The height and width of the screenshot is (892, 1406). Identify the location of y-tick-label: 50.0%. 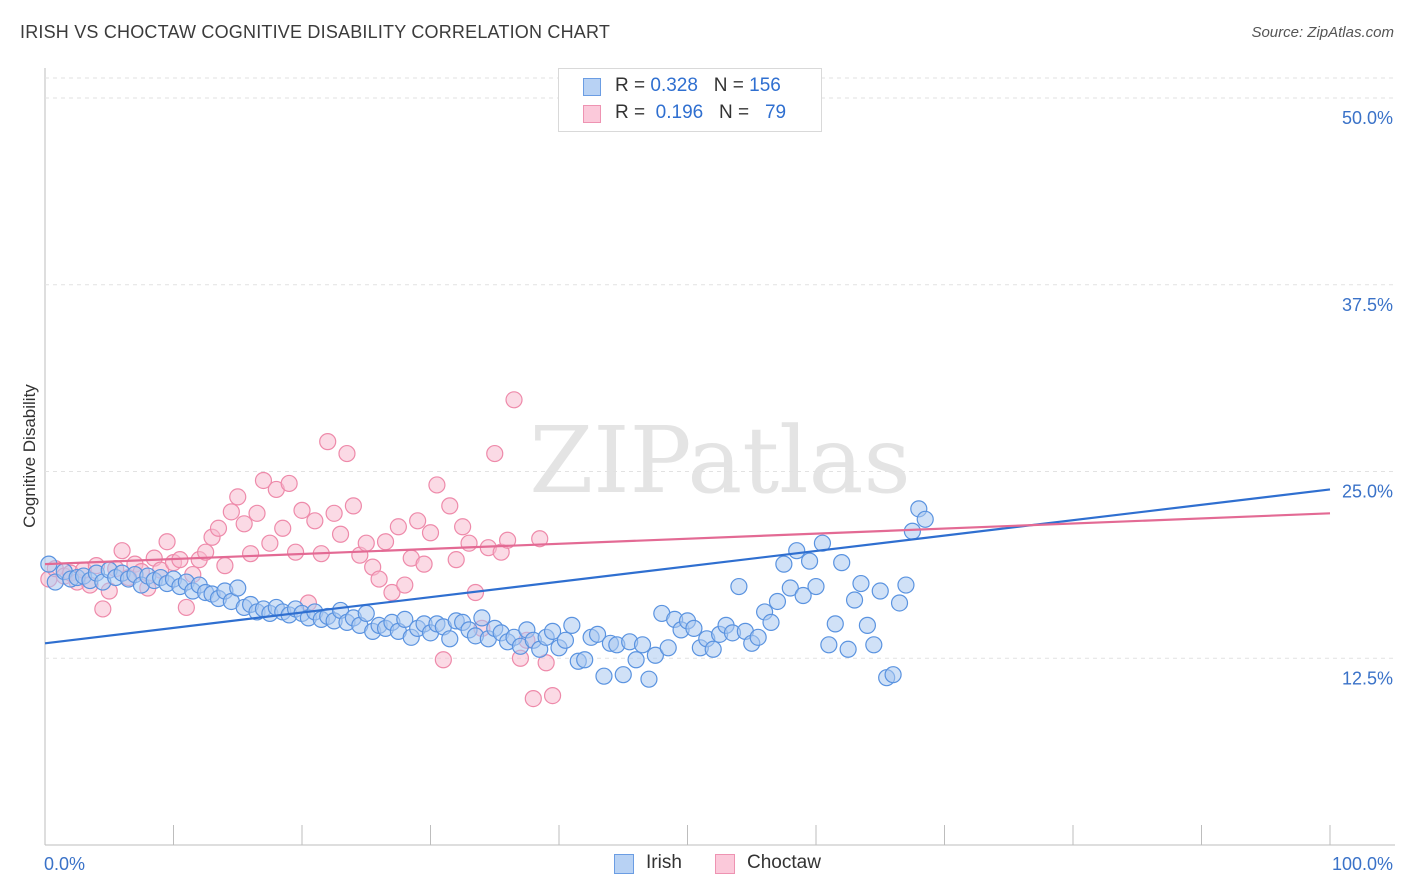
(1367, 118).